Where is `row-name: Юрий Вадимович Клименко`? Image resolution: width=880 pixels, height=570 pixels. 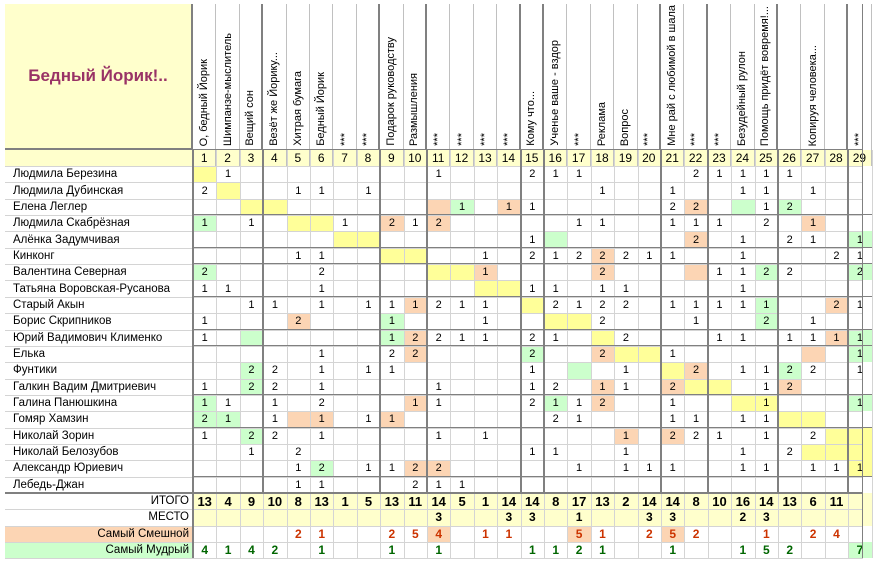 row-name: Юрий Вадимович Клименко is located at coordinates (88, 337).